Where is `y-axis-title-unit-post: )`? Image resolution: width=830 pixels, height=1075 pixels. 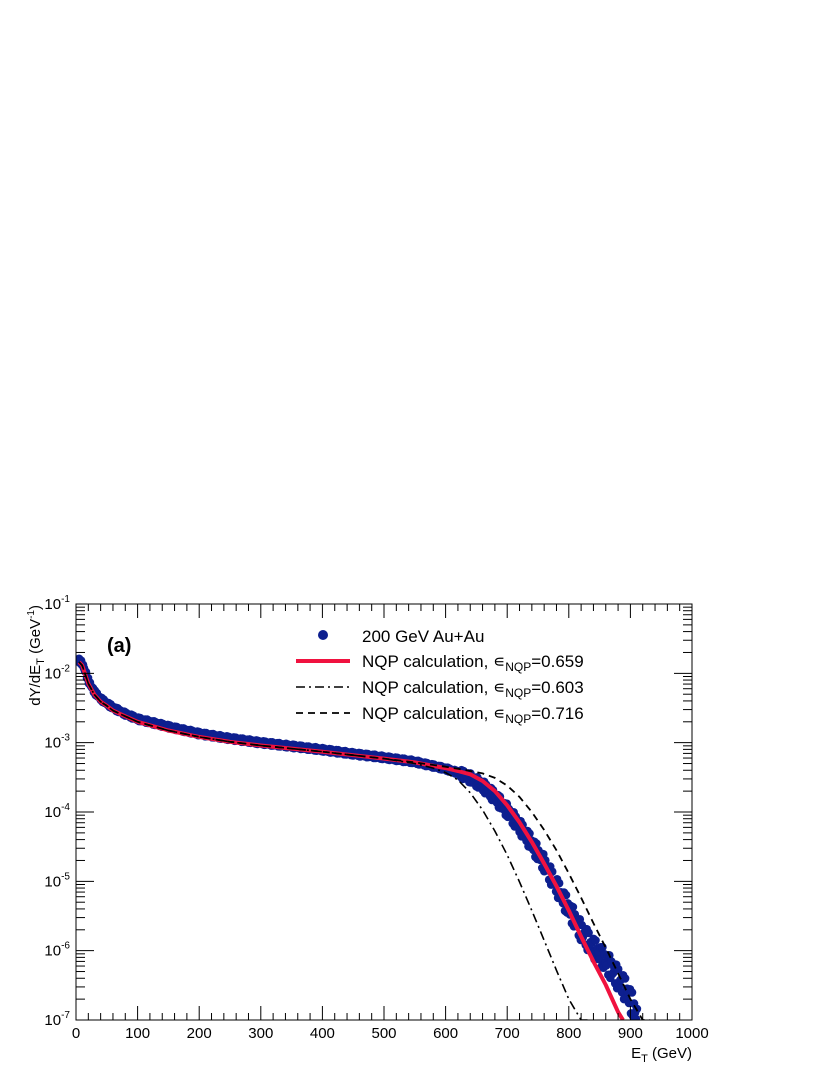
y-axis-title-unit-post: ) is located at coordinates (35, 607).